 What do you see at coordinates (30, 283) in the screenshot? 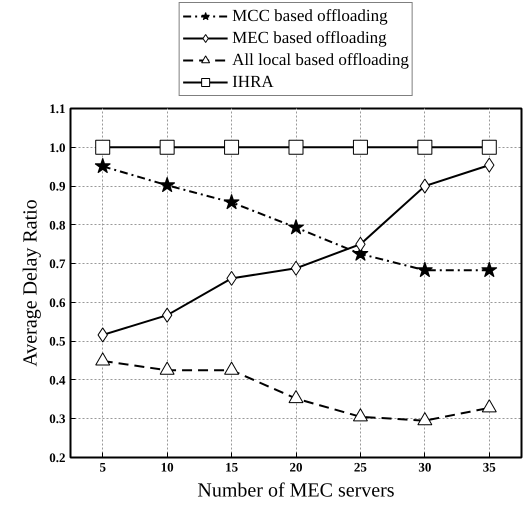
I see `y-axis-title: Average Delay Ratio` at bounding box center [30, 283].